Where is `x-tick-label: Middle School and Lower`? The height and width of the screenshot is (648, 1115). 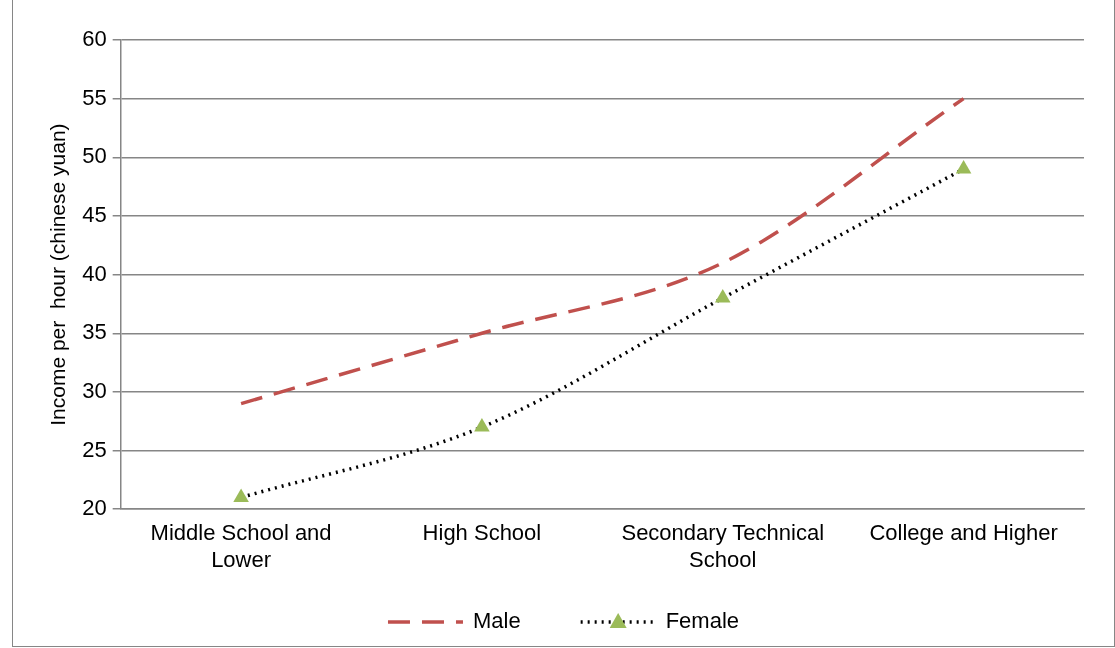
x-tick-label: Middle School and Lower is located at coordinates (241, 546).